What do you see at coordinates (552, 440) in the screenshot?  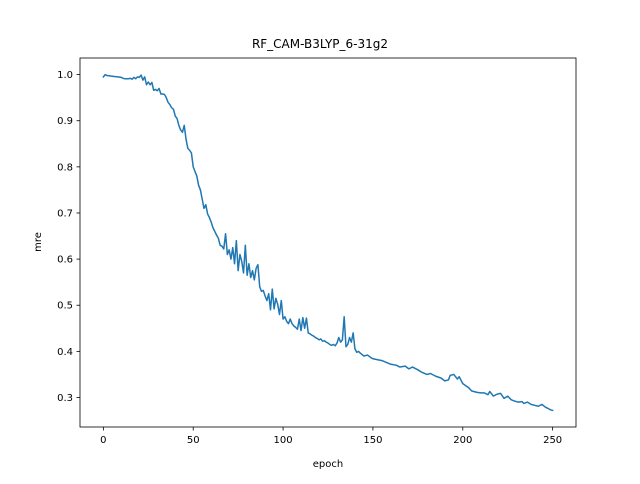 I see `x-tick-label: 250` at bounding box center [552, 440].